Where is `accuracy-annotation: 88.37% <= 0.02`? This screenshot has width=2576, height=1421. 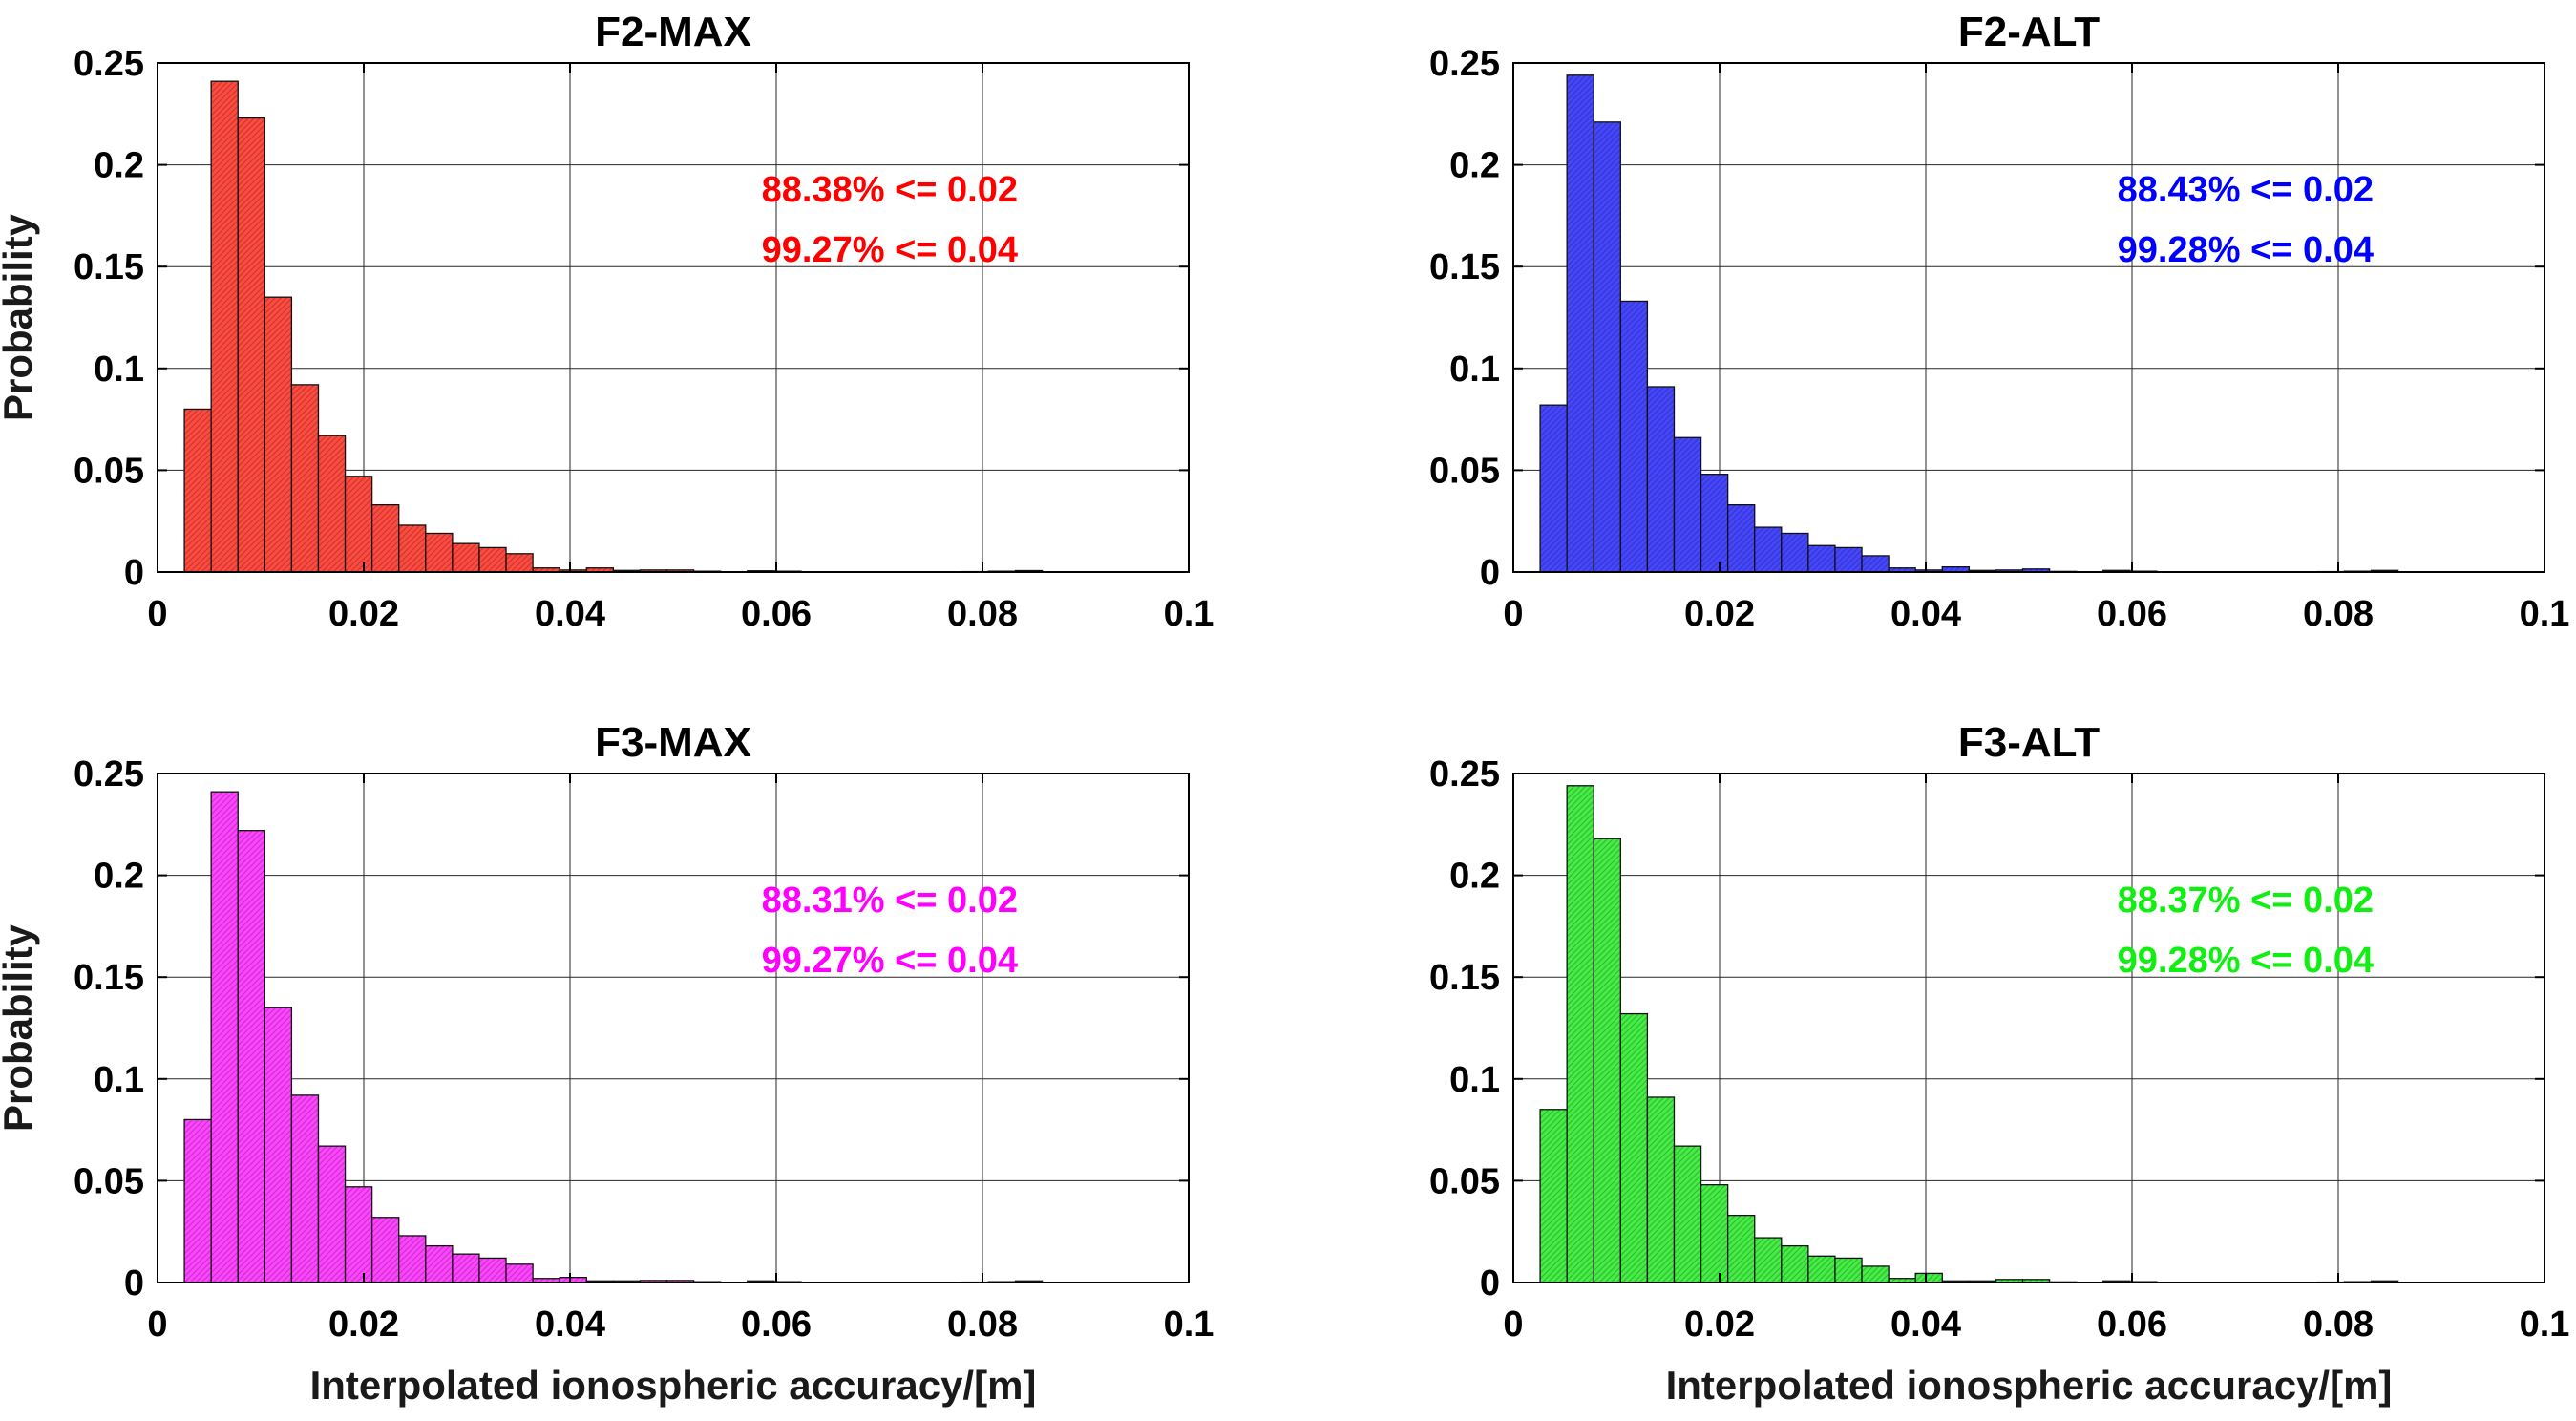
accuracy-annotation: 88.37% <= 0.02 is located at coordinates (2246, 900).